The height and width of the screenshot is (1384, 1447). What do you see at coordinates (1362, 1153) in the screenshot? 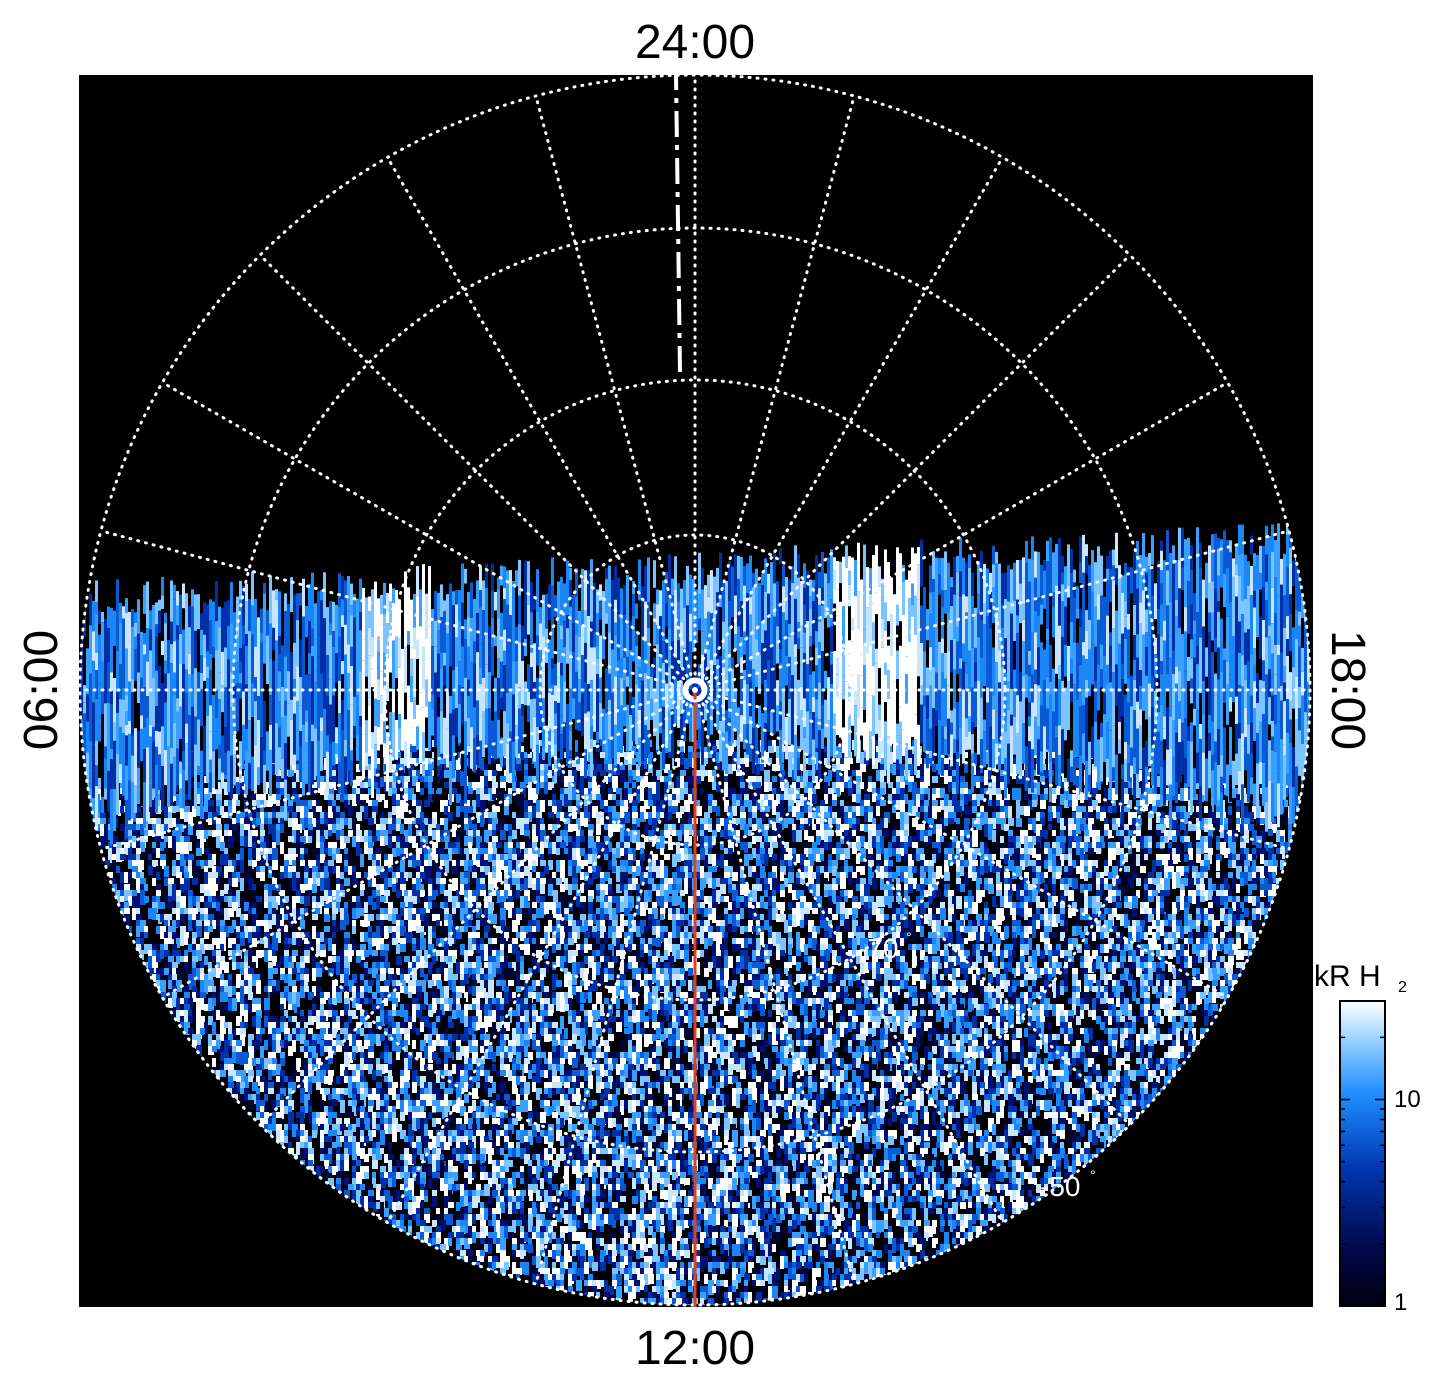
I see `colorbar-gradient` at bounding box center [1362, 1153].